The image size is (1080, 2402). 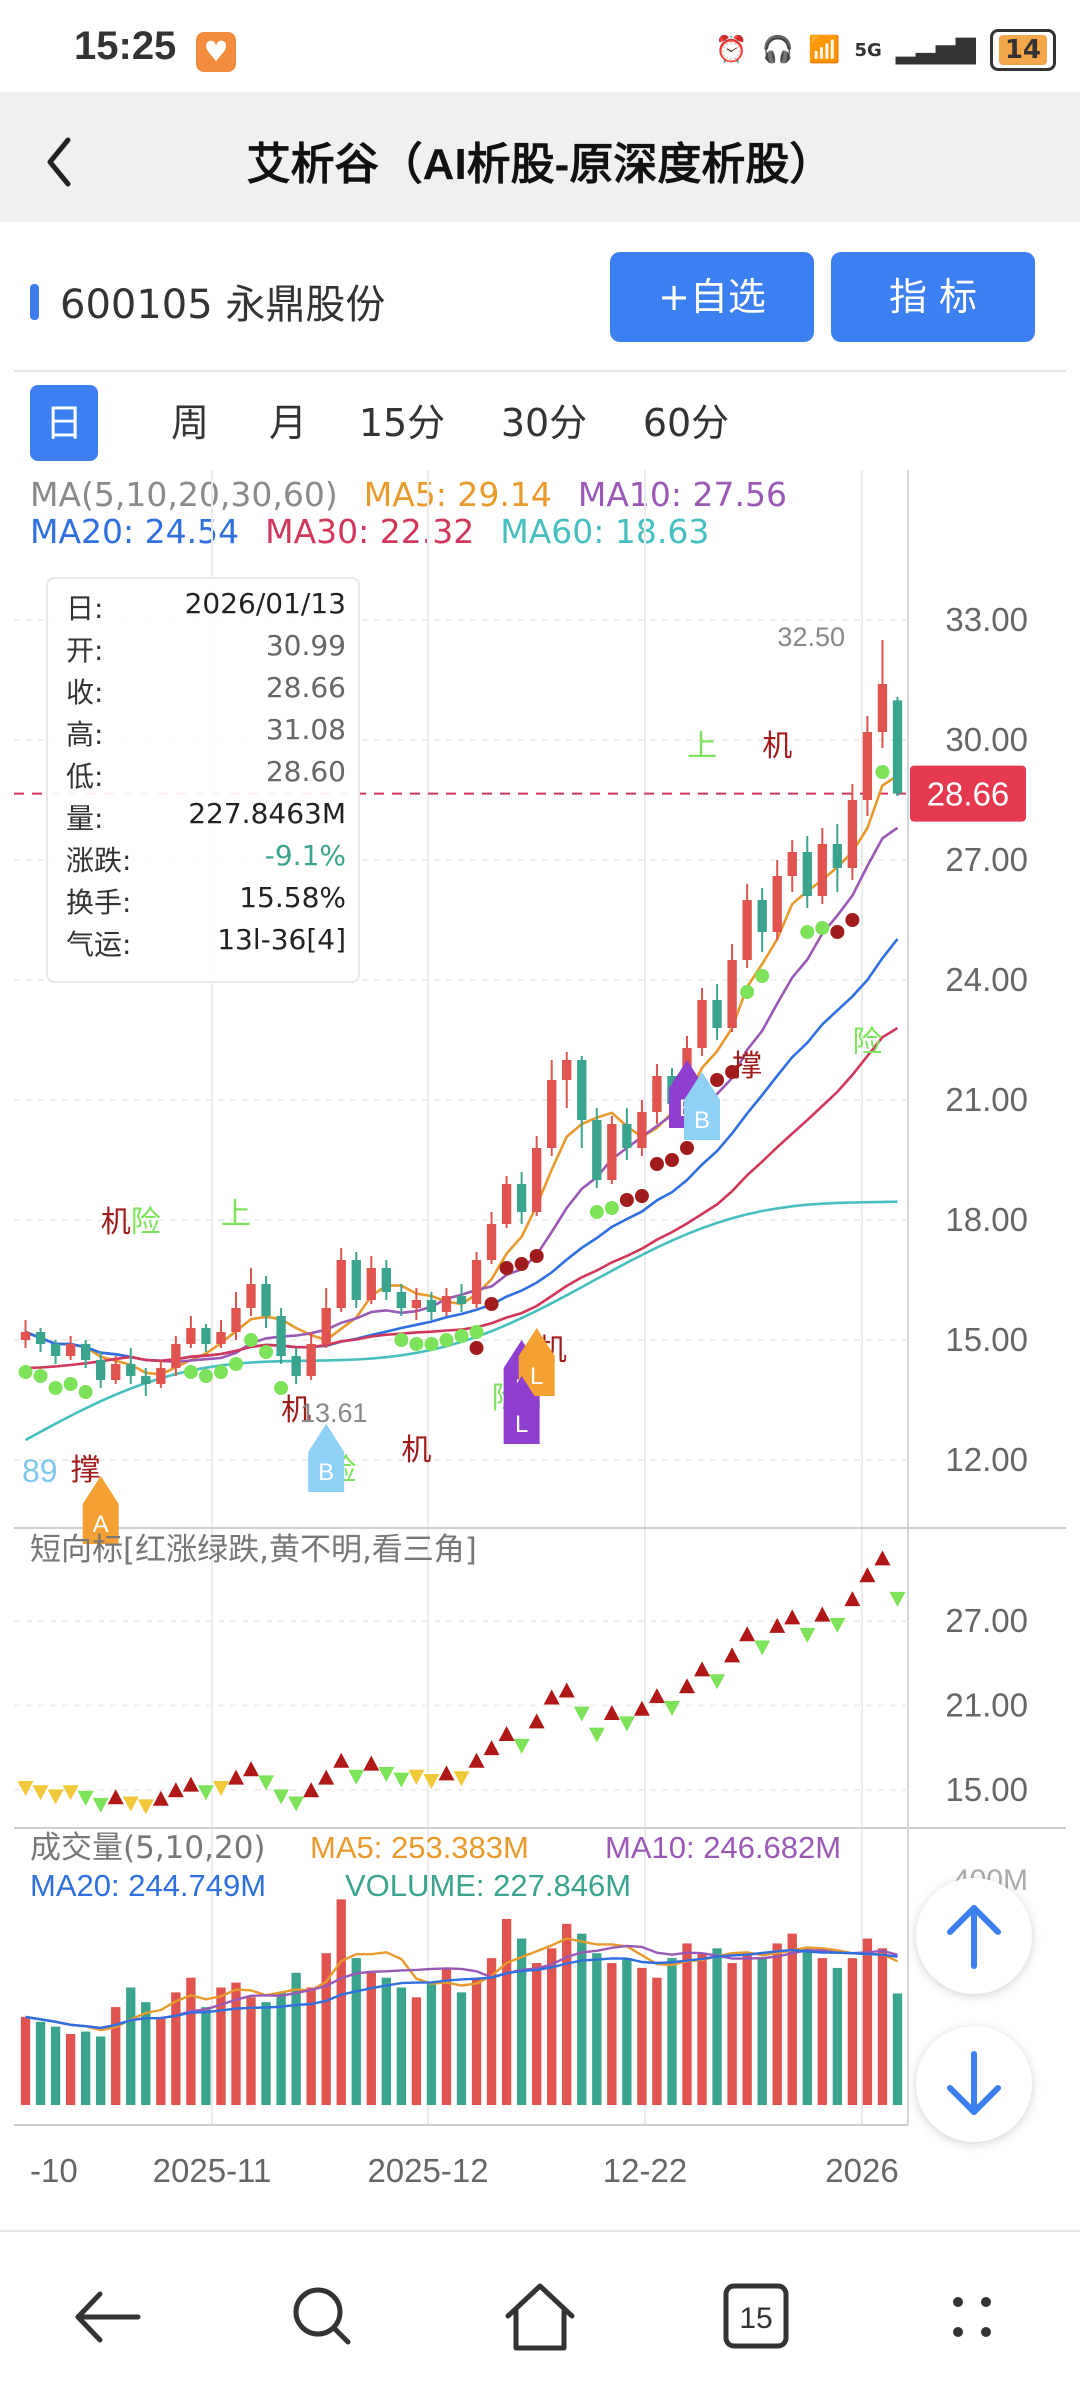 I want to click on y-tick-label: 33.00, so click(x=986, y=619).